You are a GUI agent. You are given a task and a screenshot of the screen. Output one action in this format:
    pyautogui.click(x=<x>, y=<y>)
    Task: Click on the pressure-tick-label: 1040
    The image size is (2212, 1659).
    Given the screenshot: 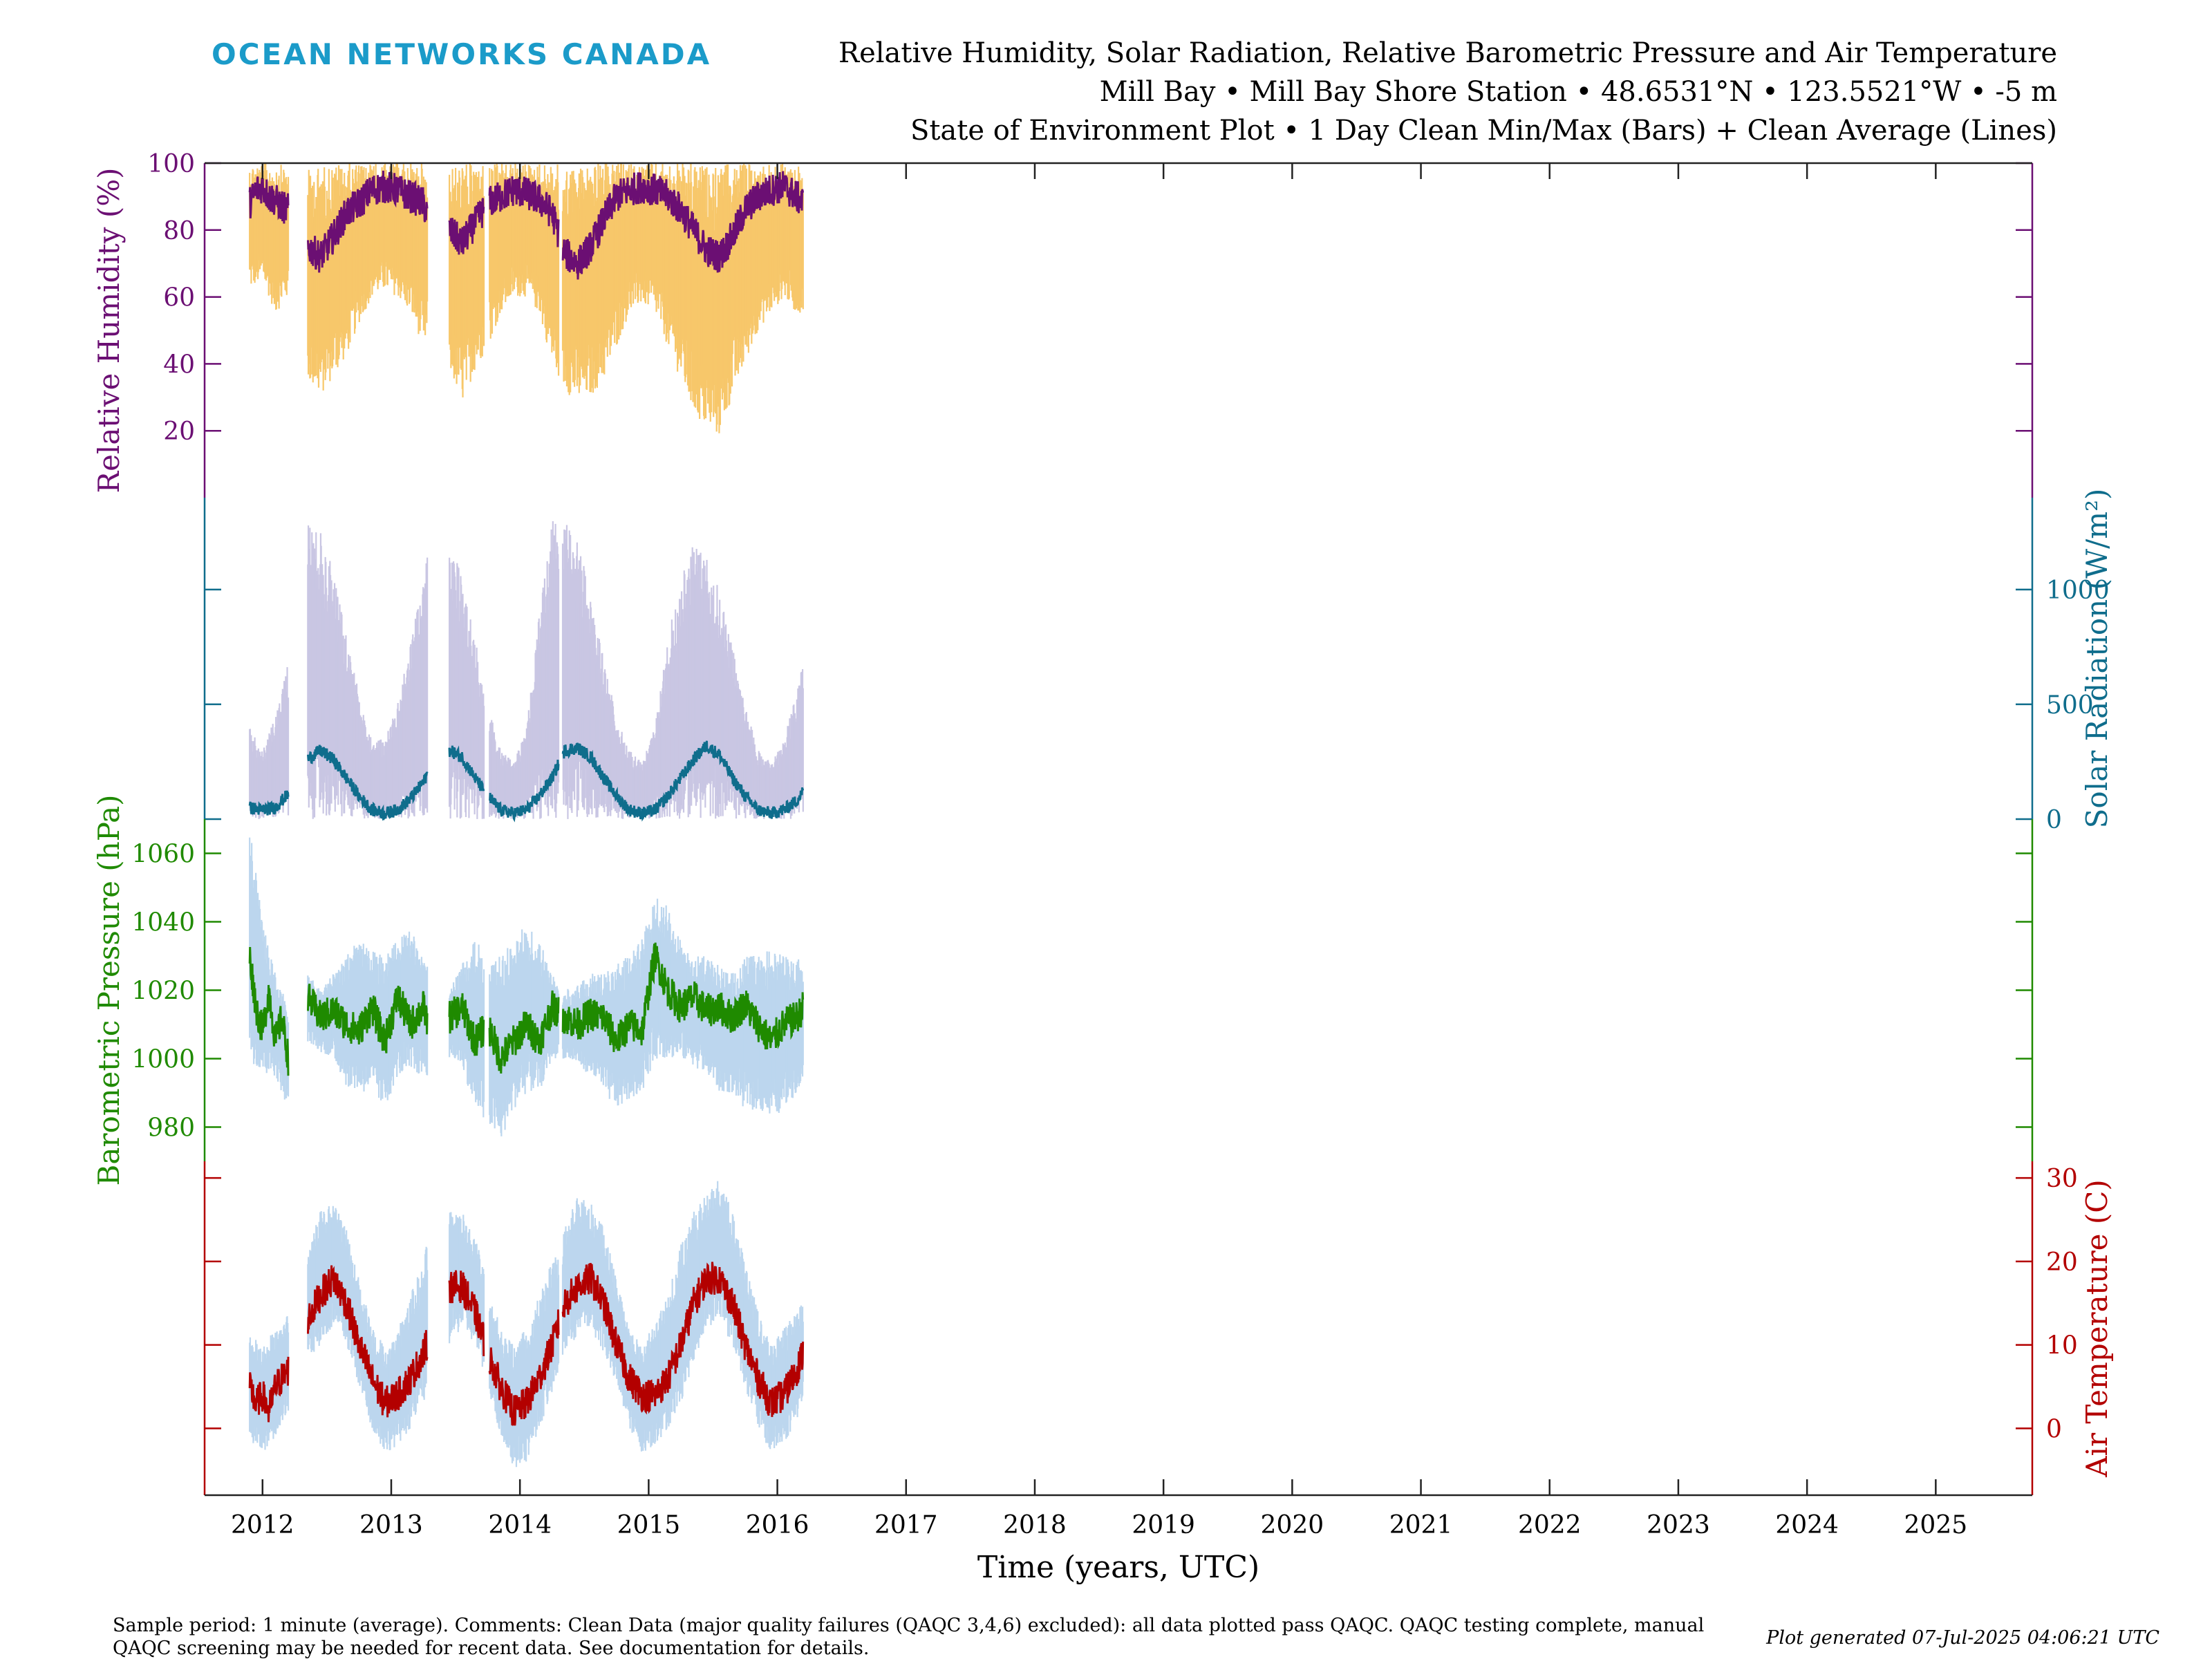 What is the action you would take?
    pyautogui.click(x=163, y=923)
    